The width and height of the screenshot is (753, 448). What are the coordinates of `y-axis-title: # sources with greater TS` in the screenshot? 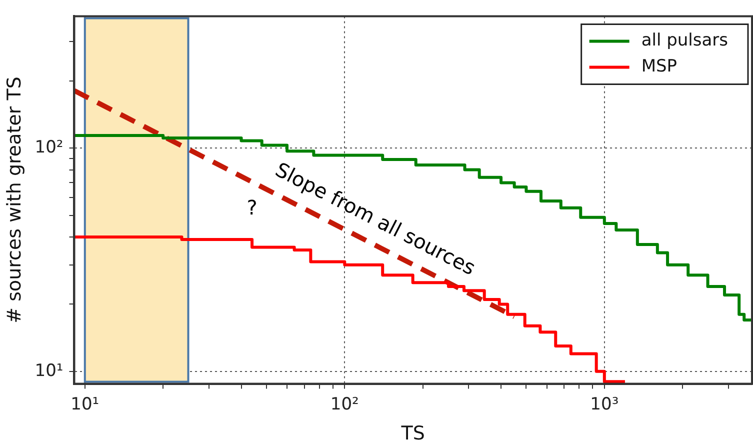 It's located at (14, 200).